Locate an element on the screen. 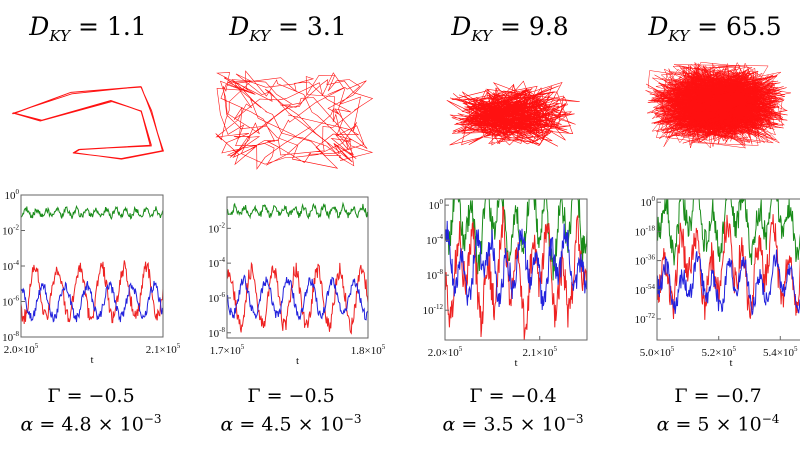 The height and width of the screenshot is (450, 800). time-series-plot: 10⁰ 10⁻² 10⁻⁴ 10⁻⁶ 10-82.0×105 2.1×105 t is located at coordinates (91, 277).